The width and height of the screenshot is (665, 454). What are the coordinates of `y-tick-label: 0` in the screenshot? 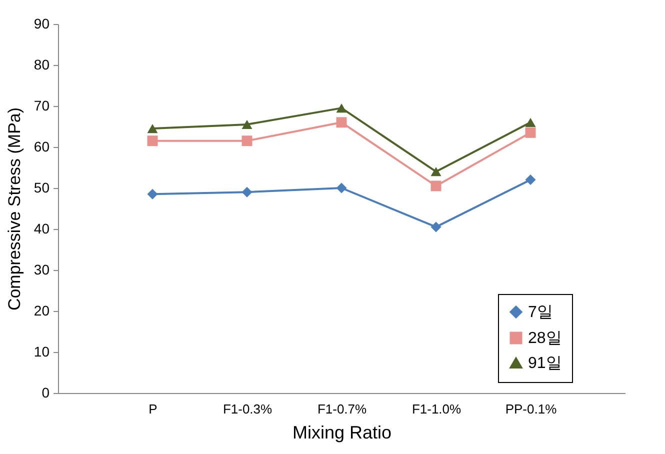 It's located at (46, 392).